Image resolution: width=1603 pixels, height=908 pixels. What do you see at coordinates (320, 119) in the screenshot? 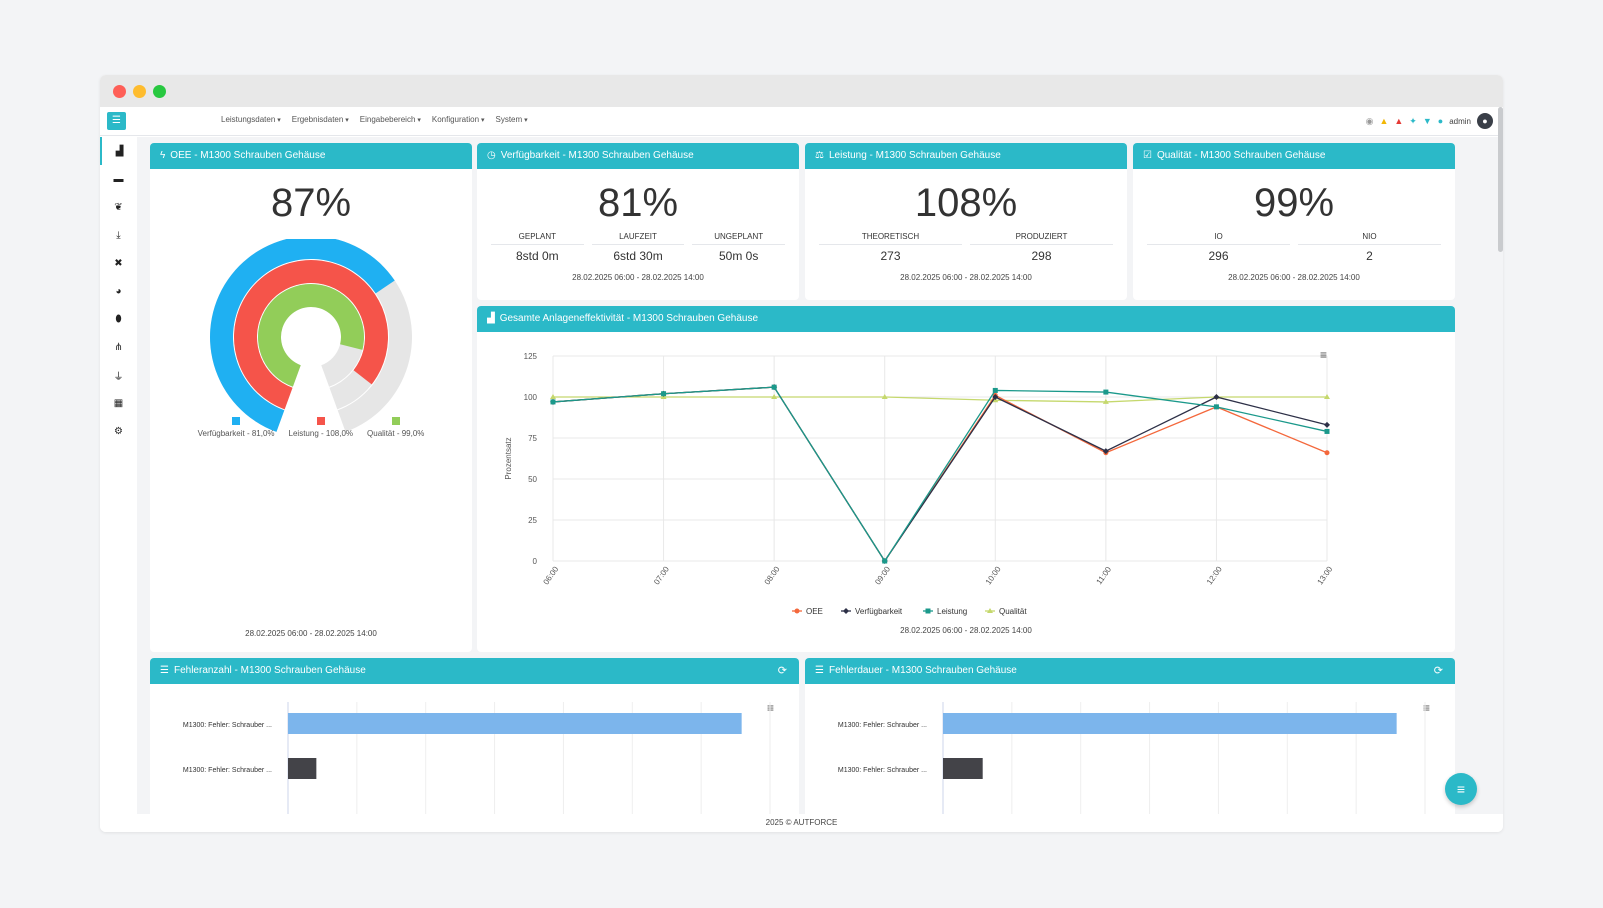
I see `menu-ergebnisdaten: Ergebnisdaten` at bounding box center [320, 119].